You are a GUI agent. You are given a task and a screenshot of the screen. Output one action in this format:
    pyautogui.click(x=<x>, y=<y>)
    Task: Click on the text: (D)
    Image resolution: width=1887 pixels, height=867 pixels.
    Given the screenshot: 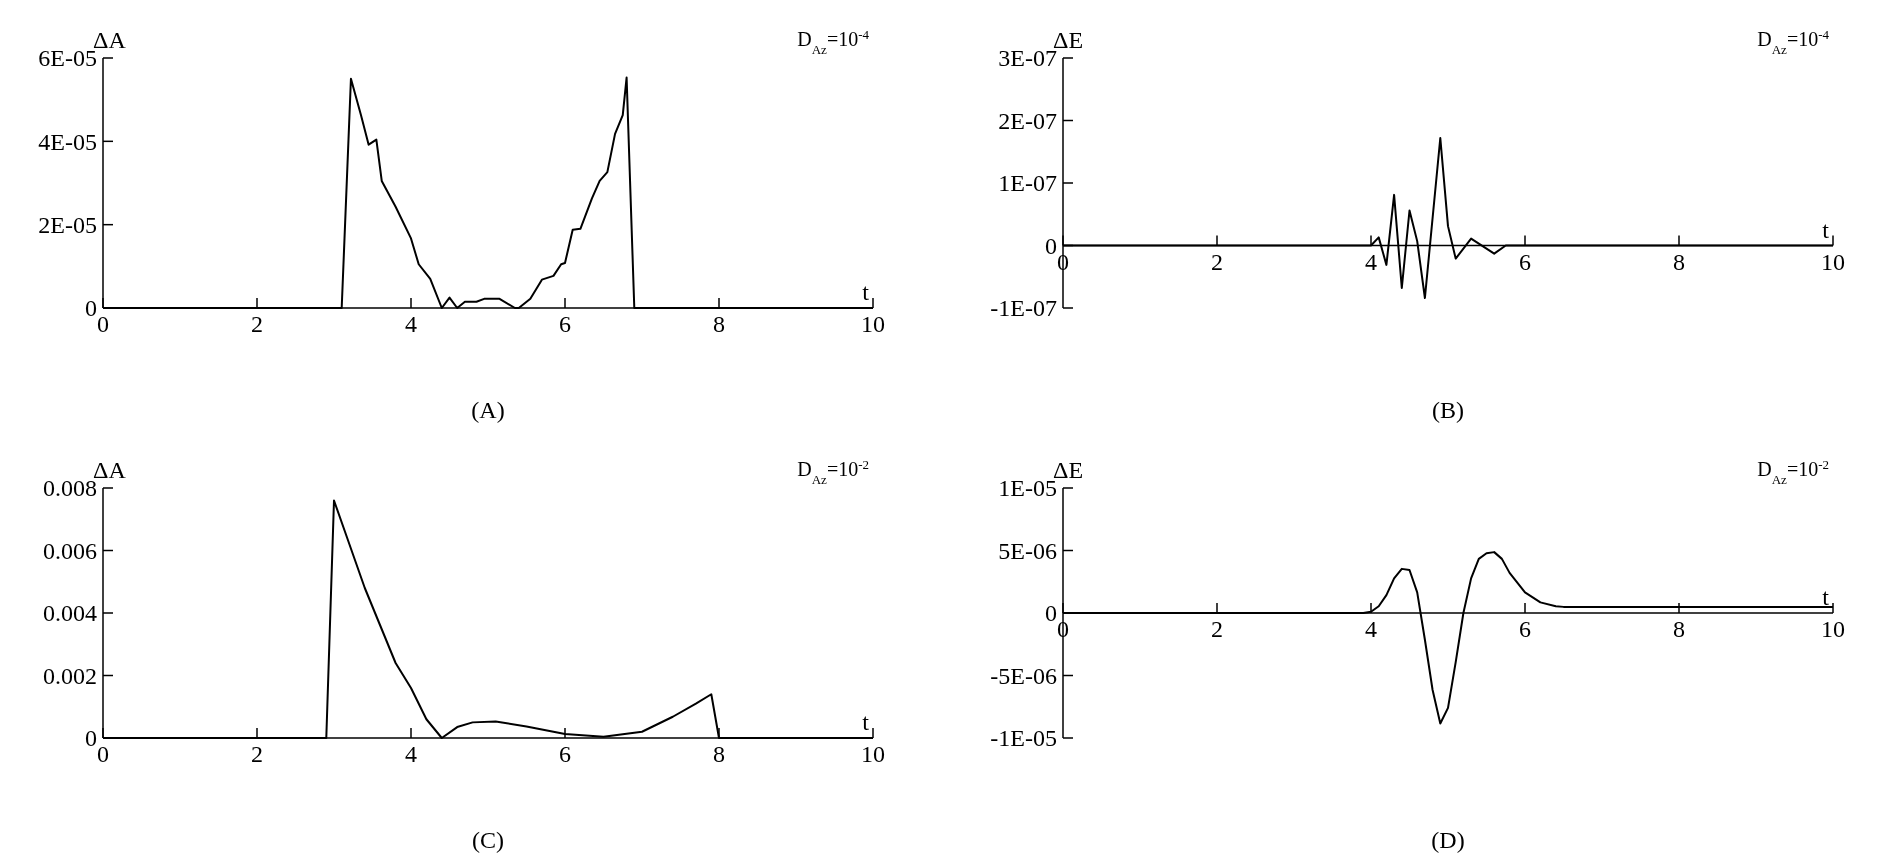 What is the action you would take?
    pyautogui.click(x=1448, y=840)
    